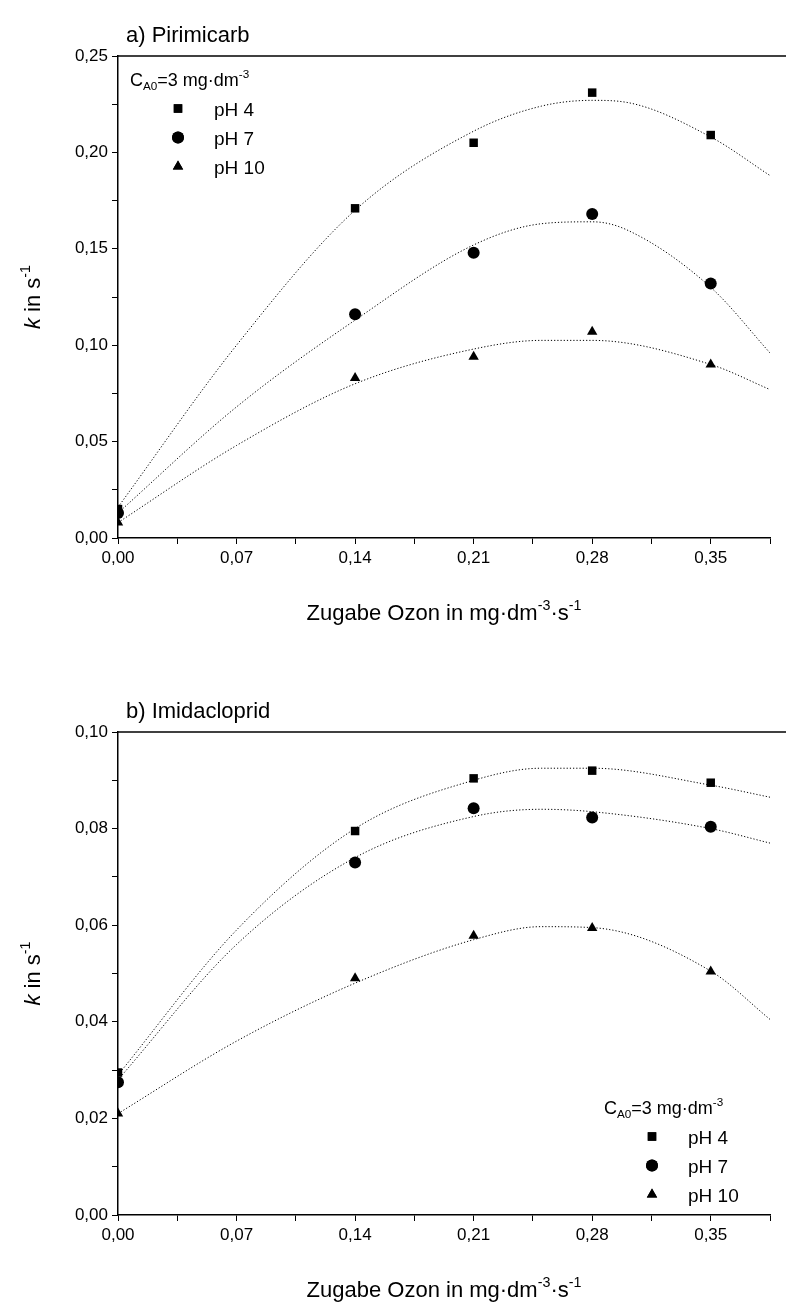  I want to click on y-tick-label: 0,04, so click(91, 1021).